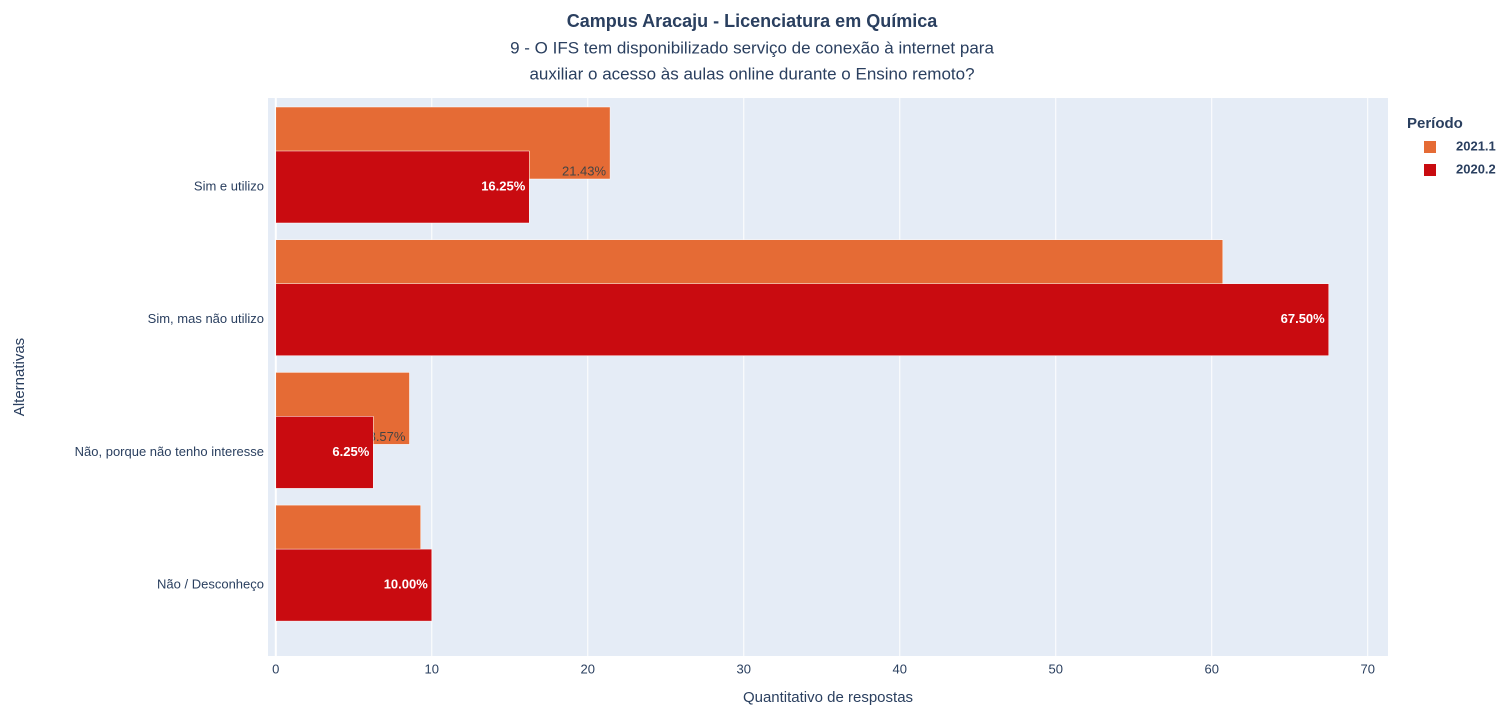 Image resolution: width=1504 pixels, height=709 pixels. I want to click on legend-title: Período, so click(1435, 123).